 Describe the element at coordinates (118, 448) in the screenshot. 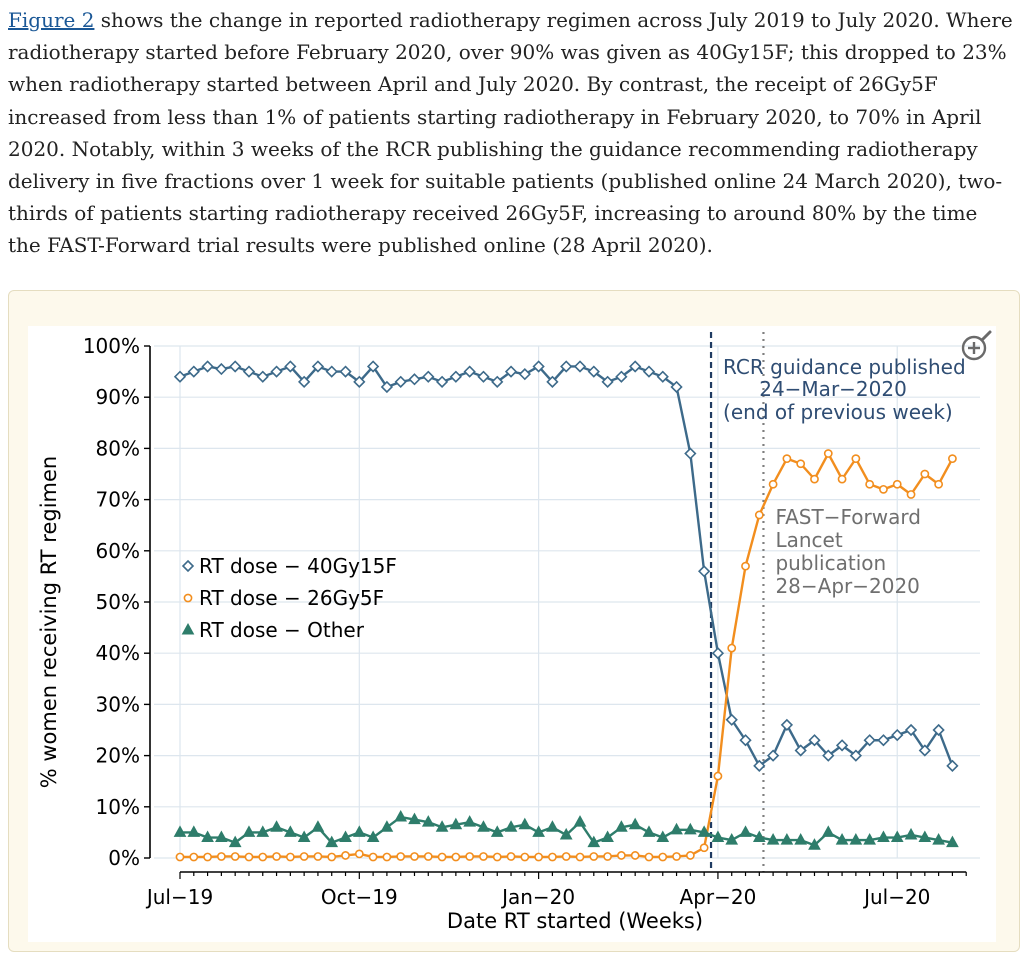

I see `y-tick-label: 80%` at that location.